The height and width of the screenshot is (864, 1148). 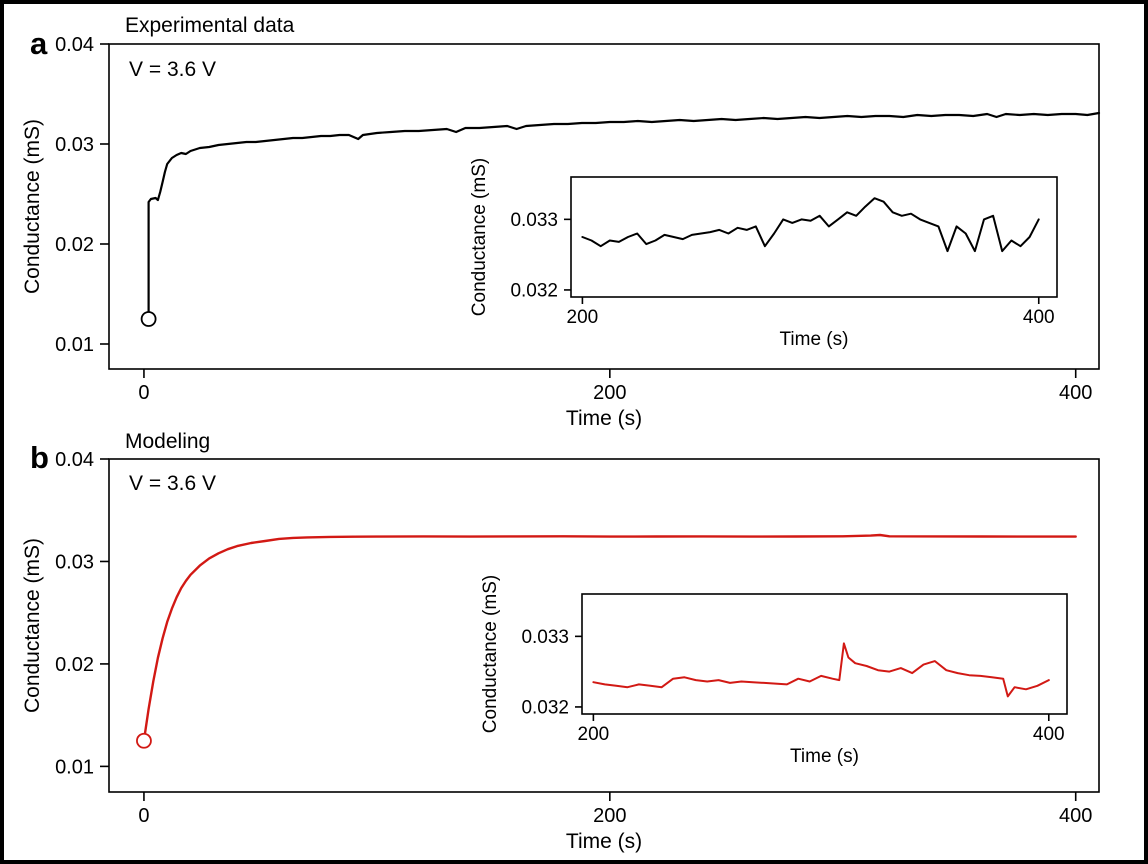 What do you see at coordinates (210, 25) in the screenshot?
I see `panel-a-title: Experimental data` at bounding box center [210, 25].